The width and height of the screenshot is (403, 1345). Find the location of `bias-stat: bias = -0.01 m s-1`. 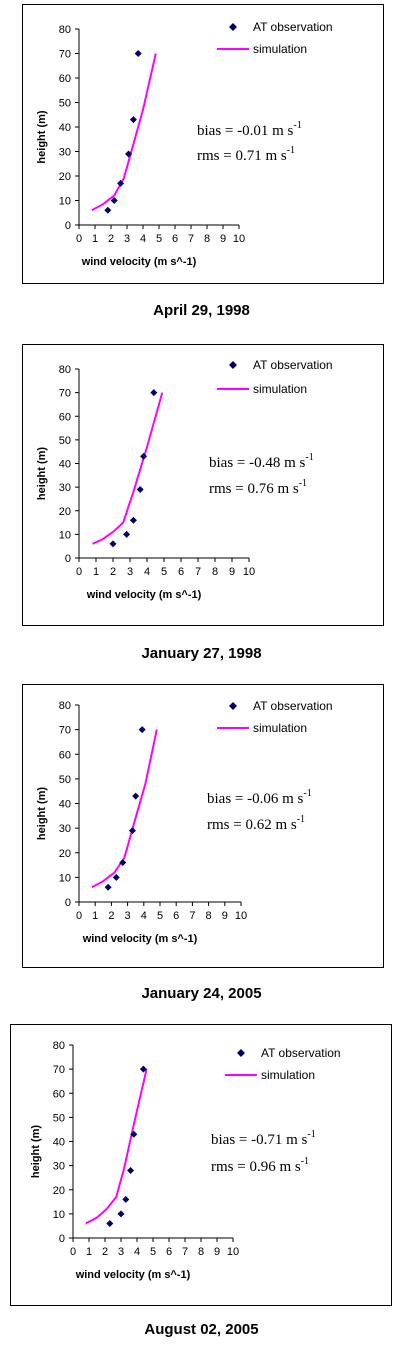

bias-stat: bias = -0.01 m s-1 is located at coordinates (249, 129).